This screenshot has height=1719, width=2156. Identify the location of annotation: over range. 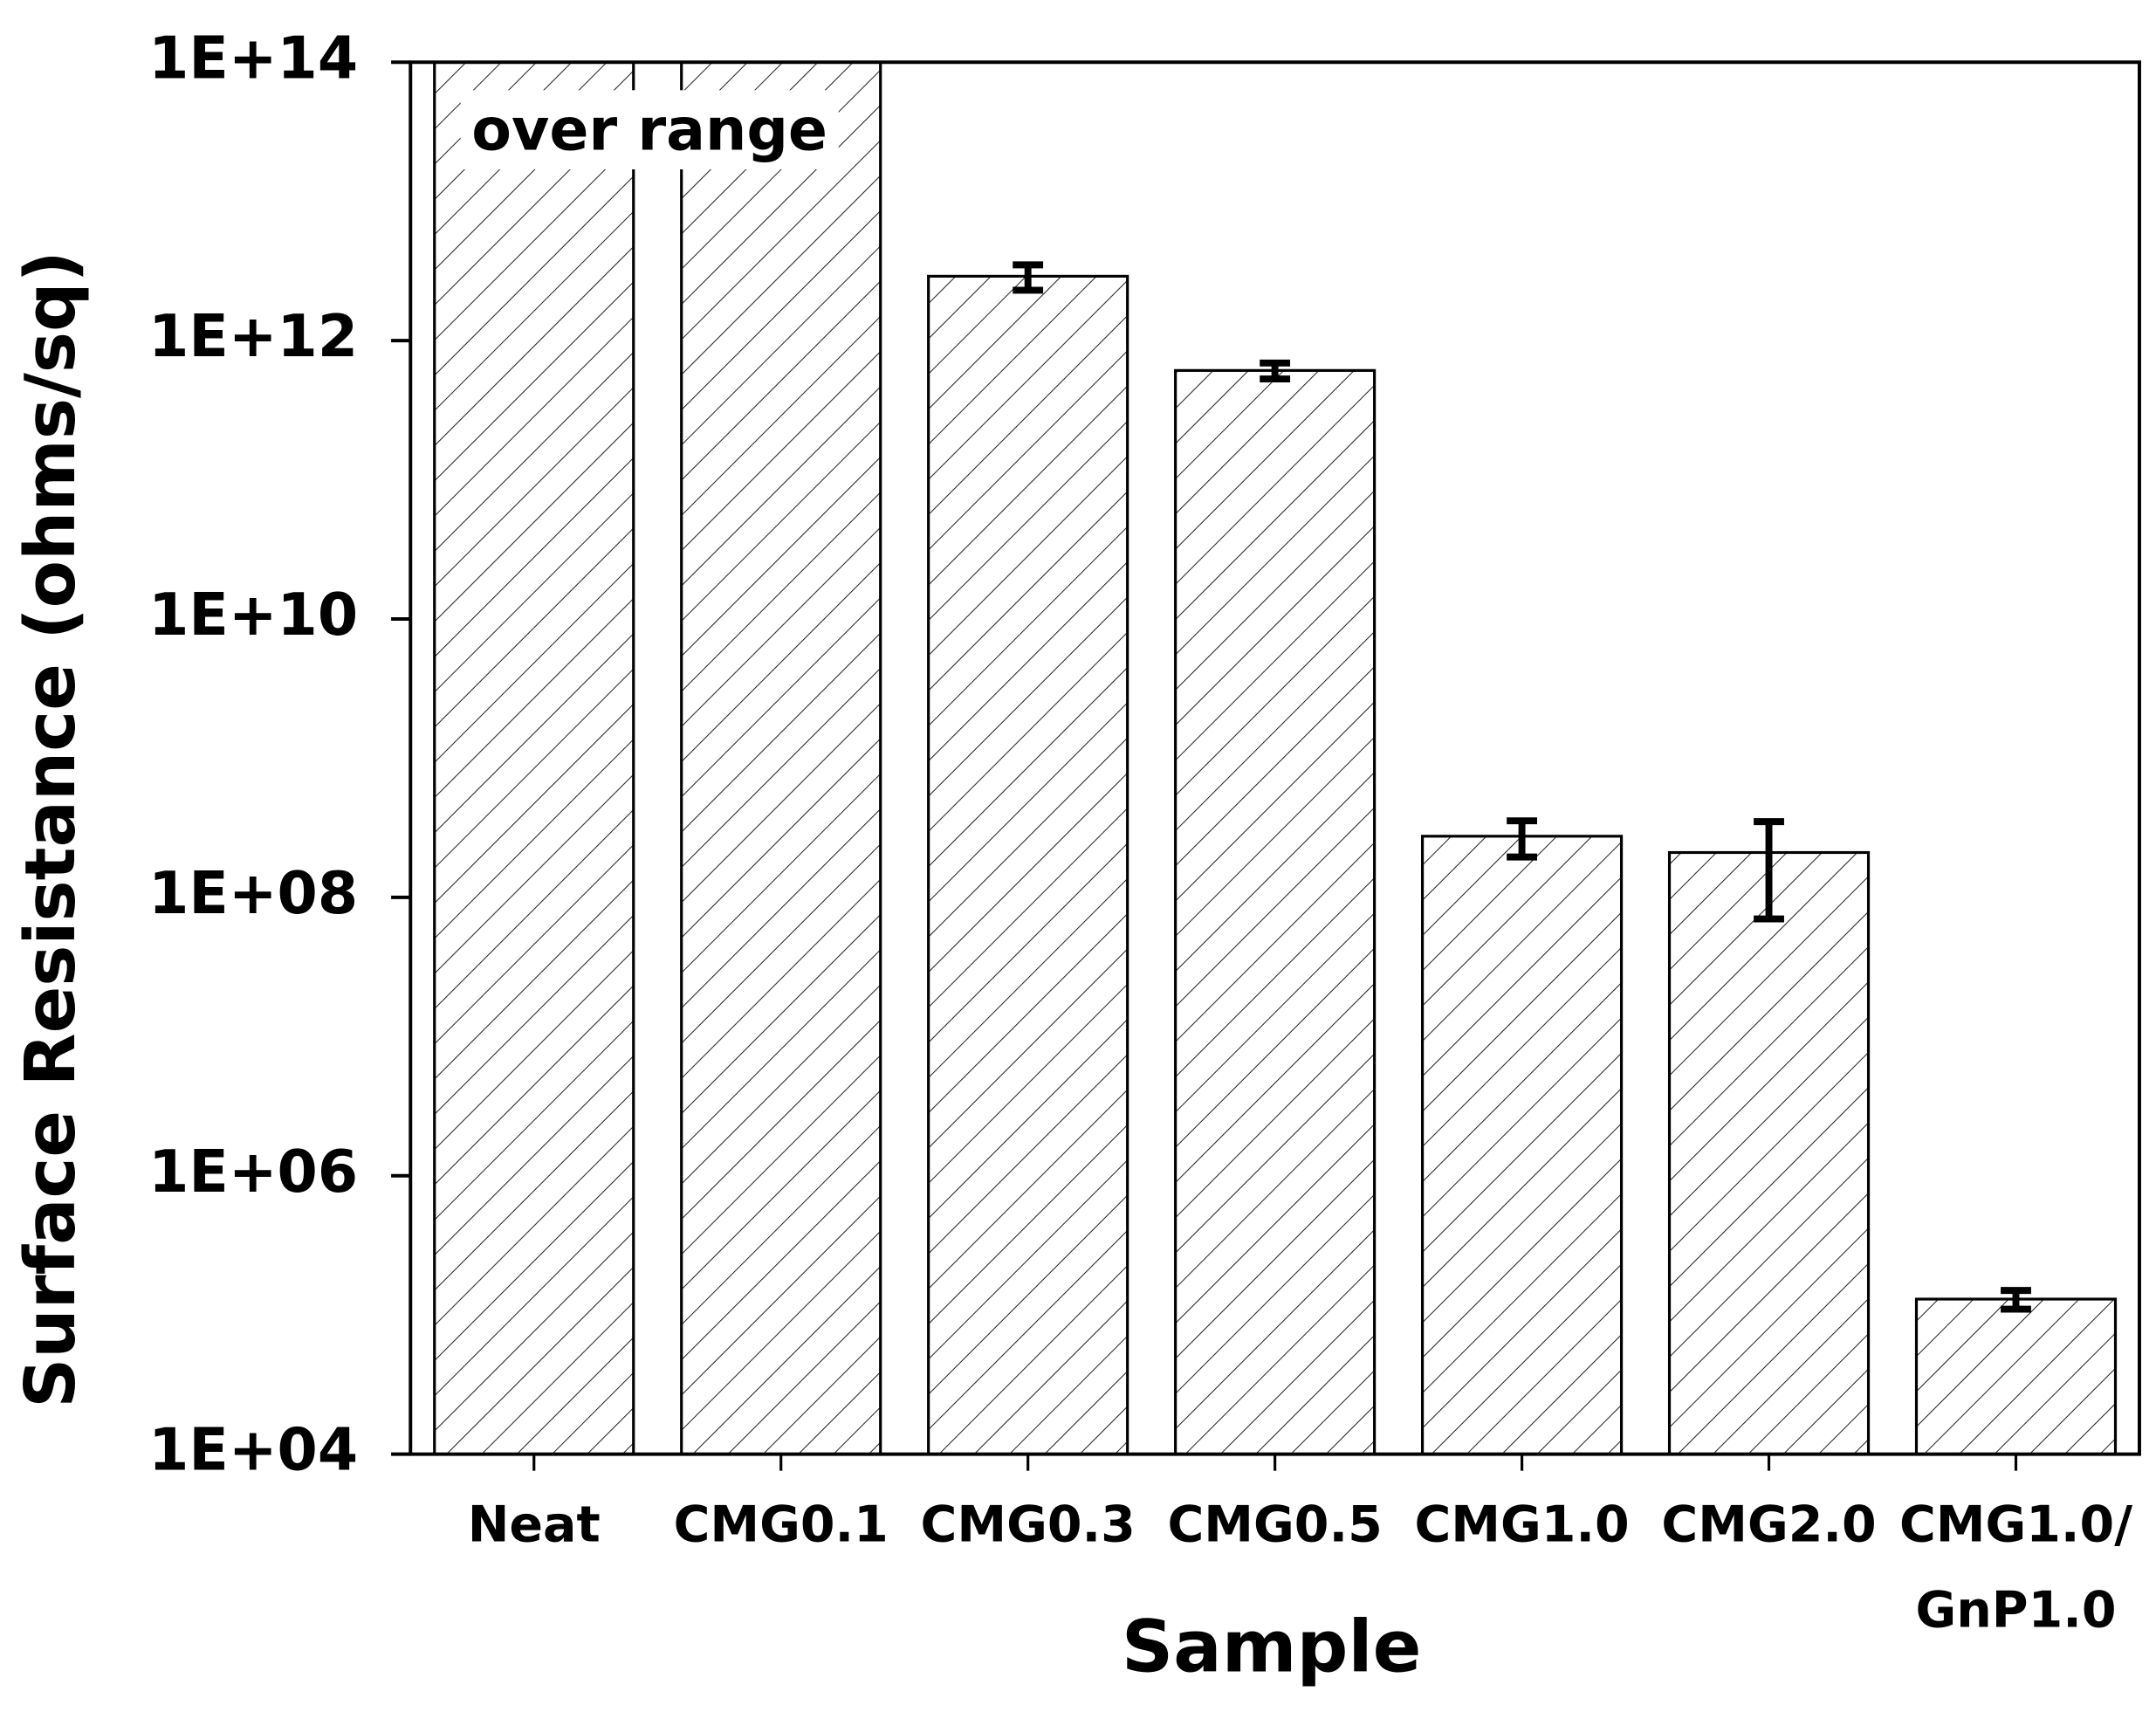
(649, 130).